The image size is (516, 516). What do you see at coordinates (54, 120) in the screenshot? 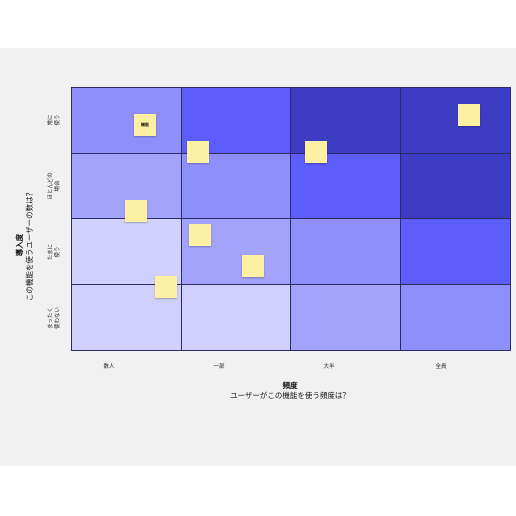
I see `row-label-always: 常に 使う` at bounding box center [54, 120].